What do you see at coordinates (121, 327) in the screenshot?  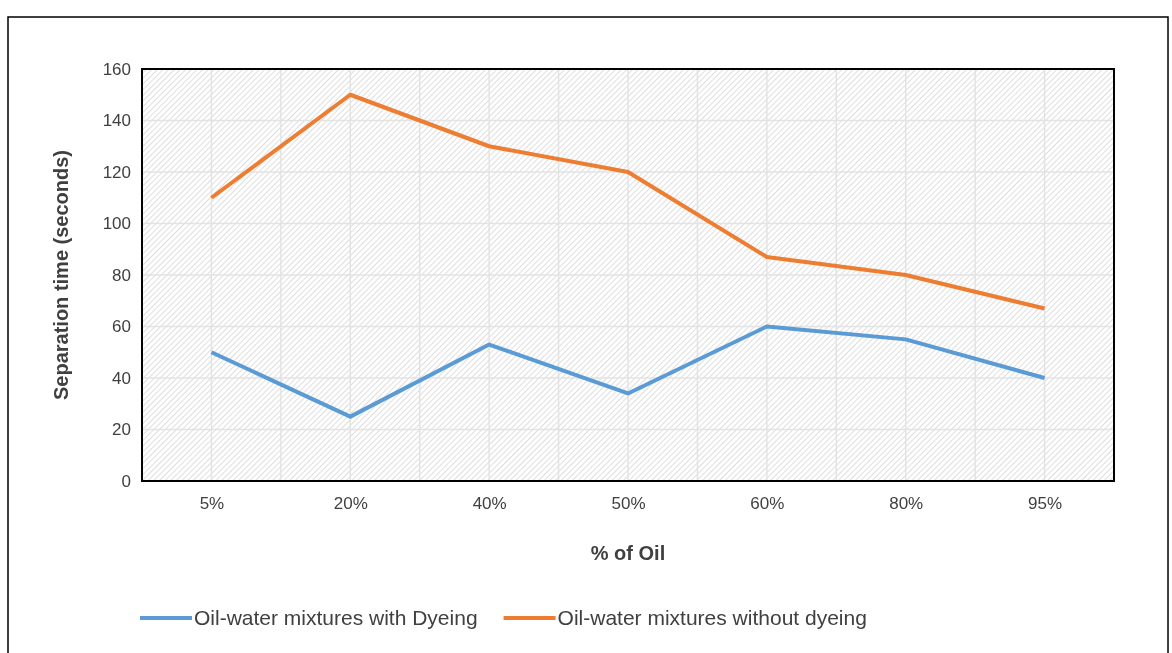 I see `y-tick-label: 60` at bounding box center [121, 327].